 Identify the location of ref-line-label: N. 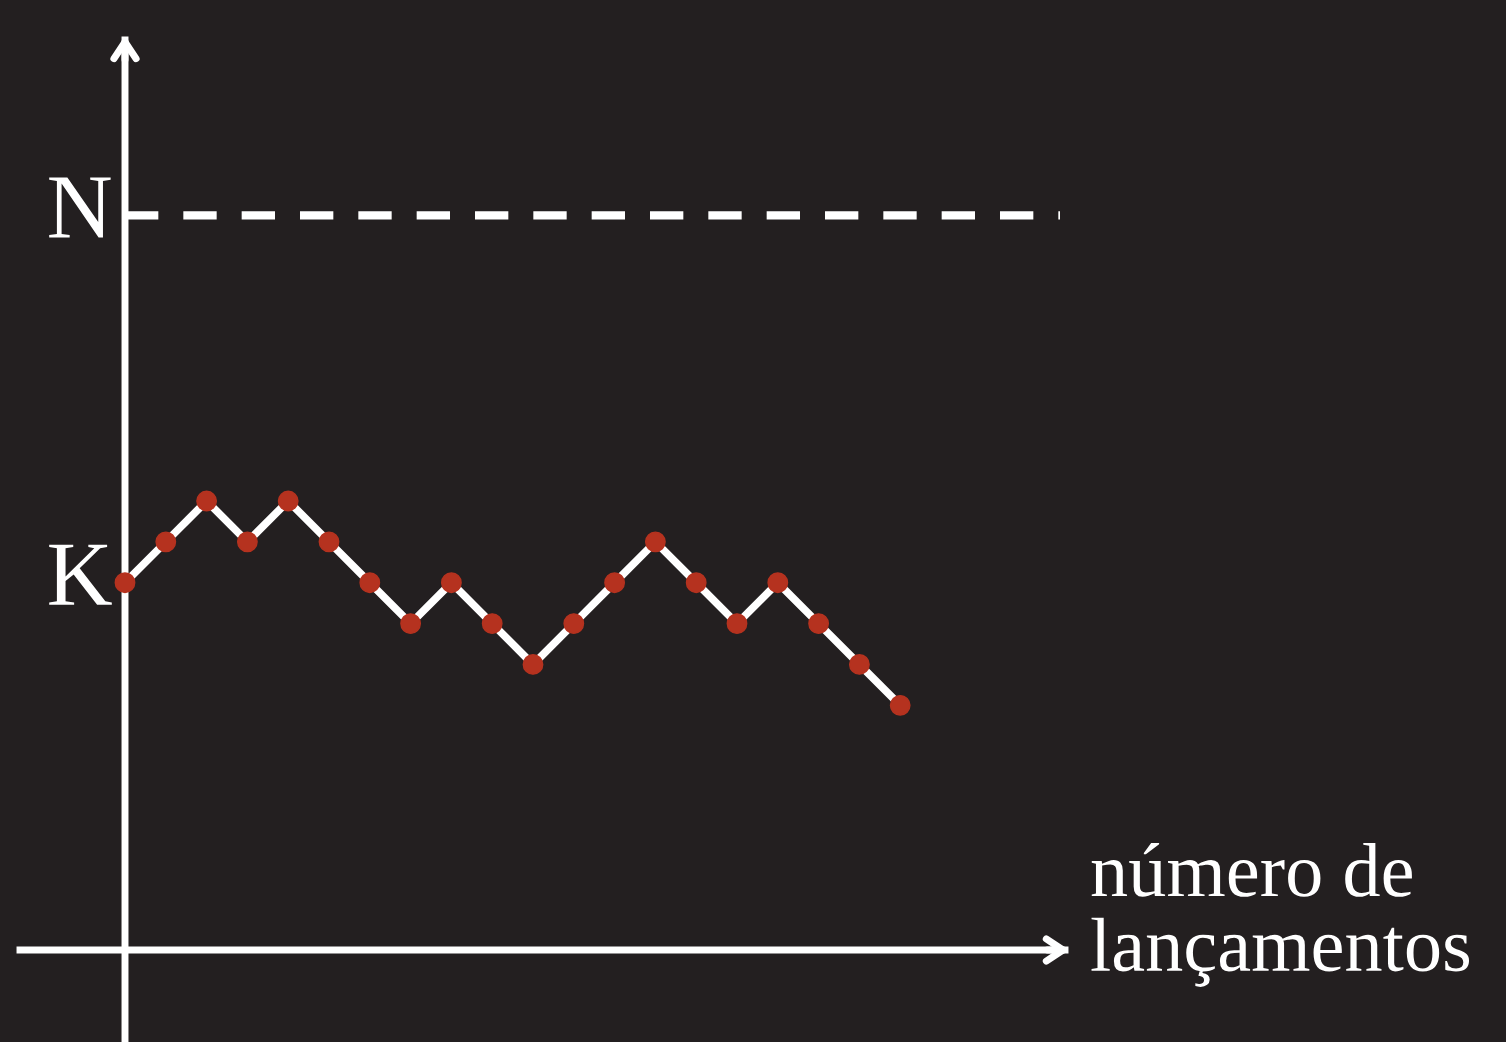
(80, 207).